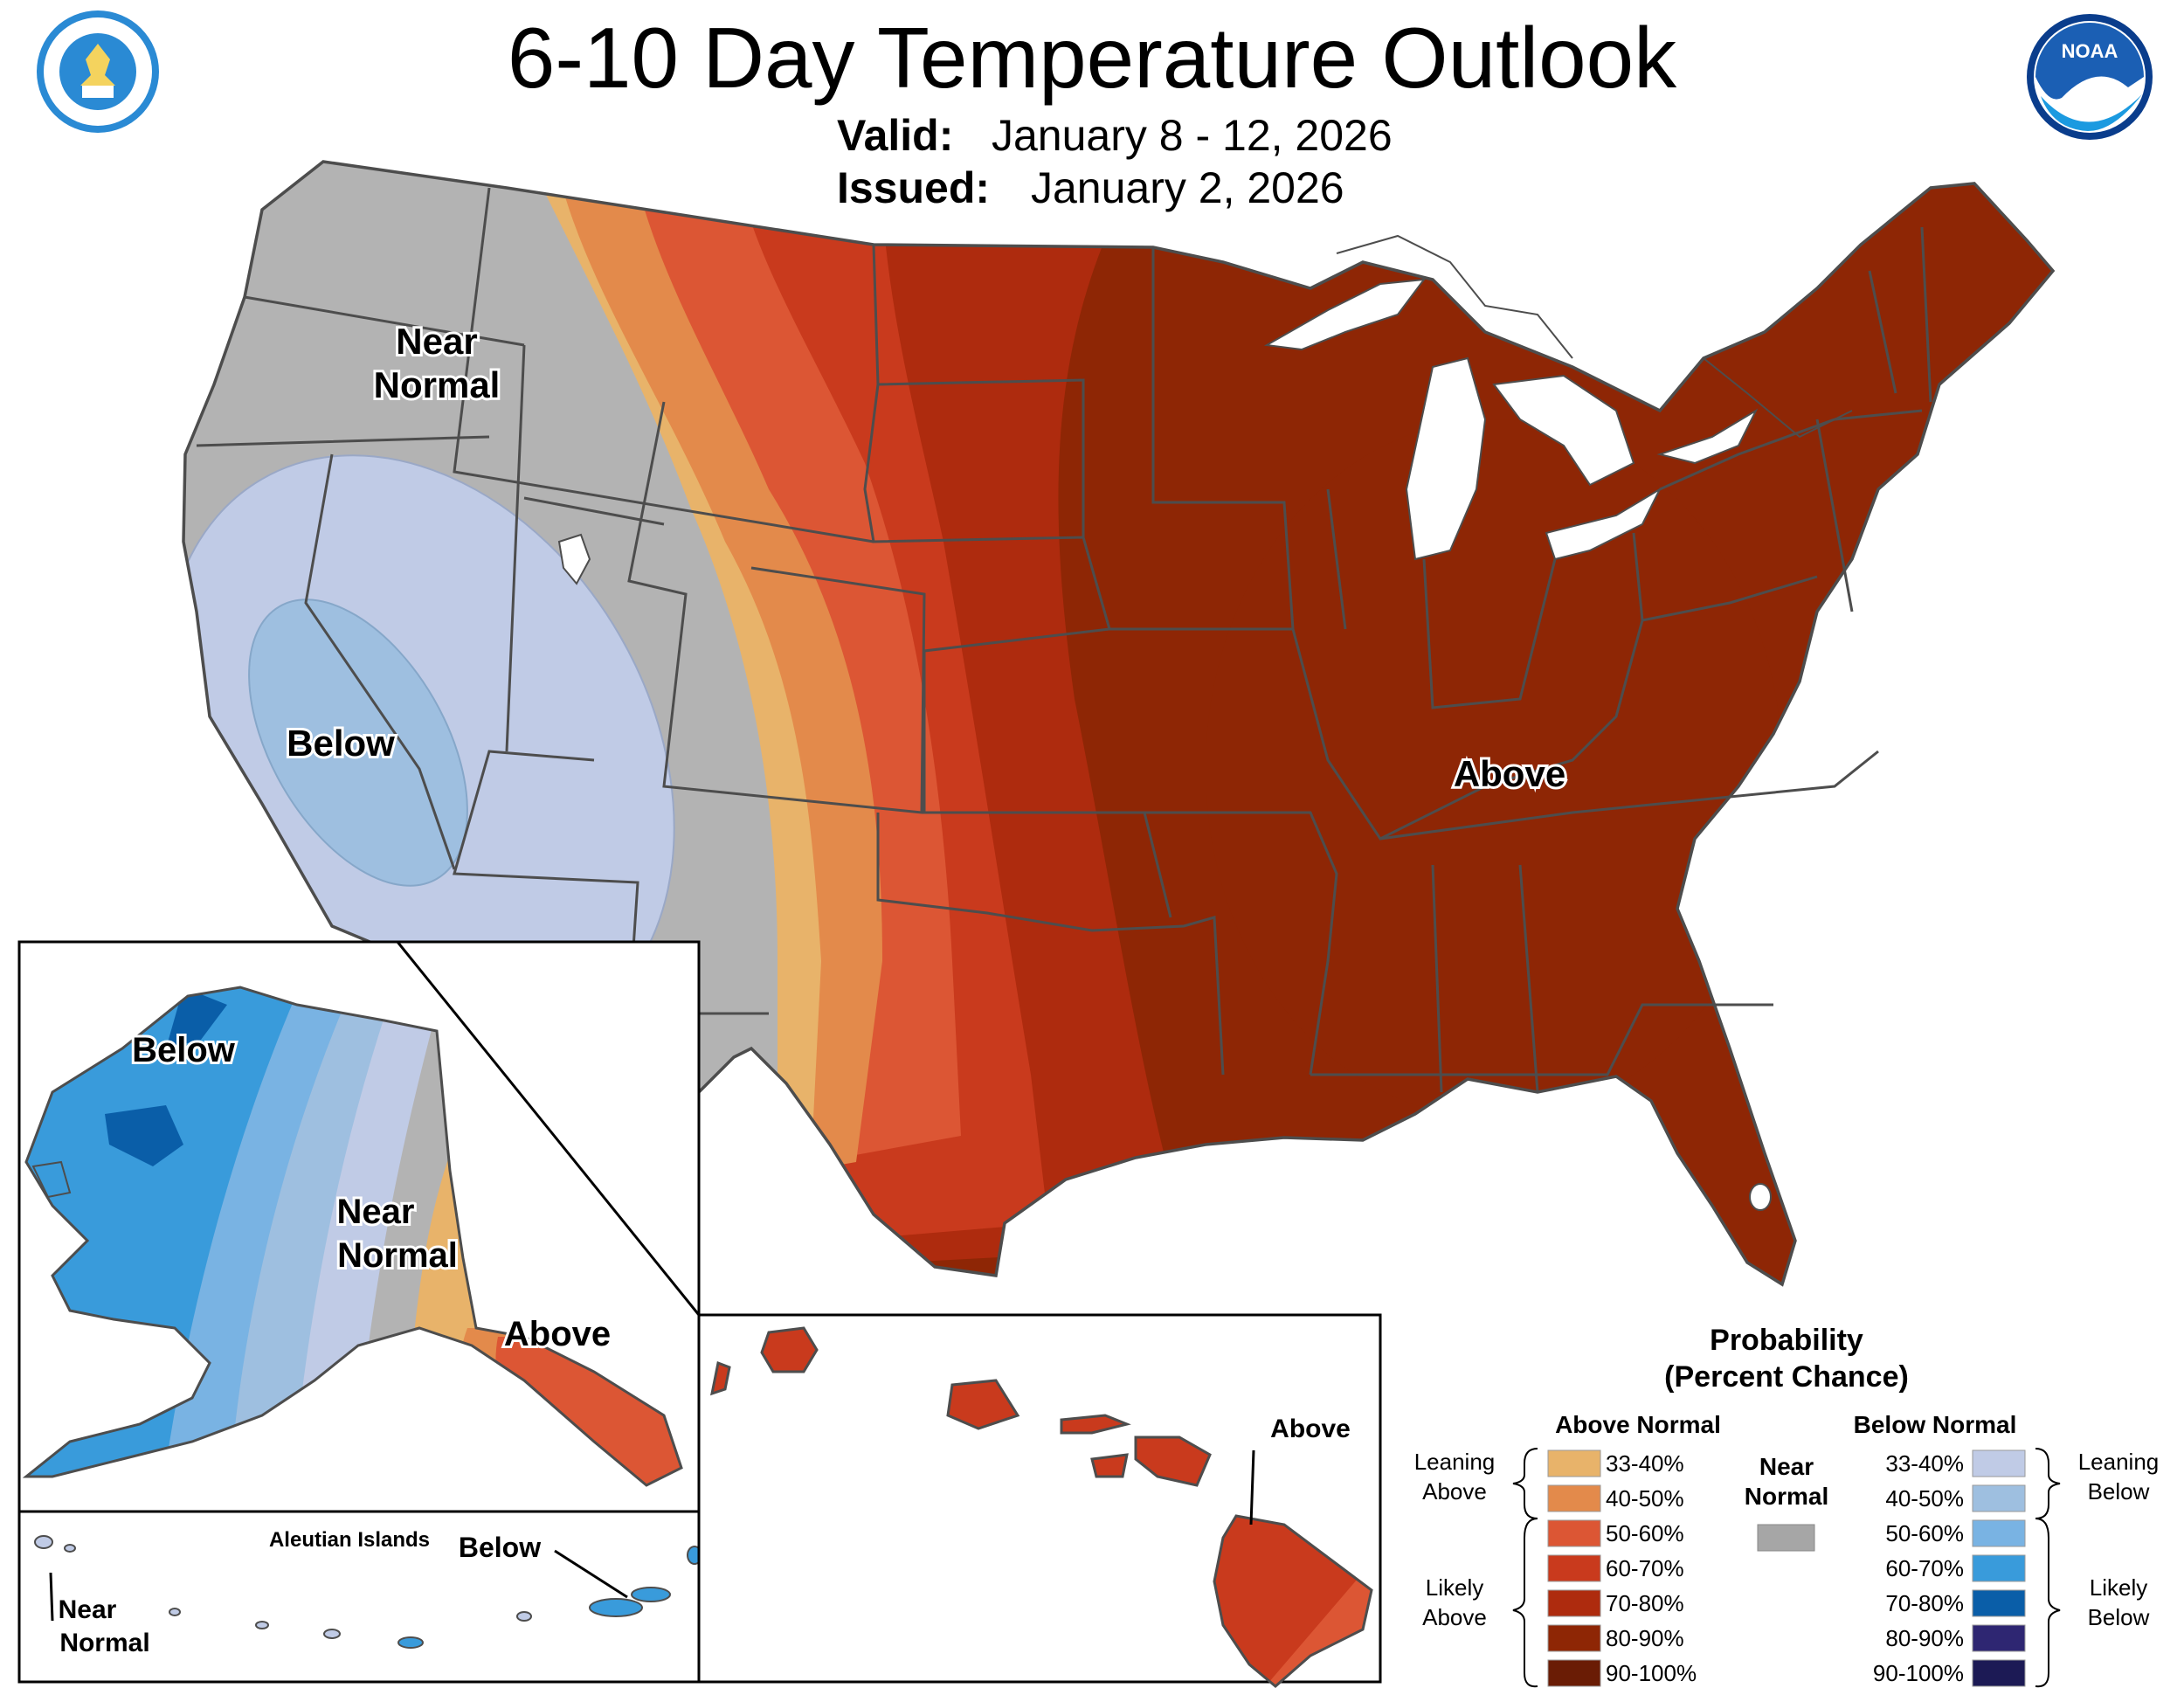  What do you see at coordinates (1509, 773) in the screenshot?
I see `conus-above-label: Above` at bounding box center [1509, 773].